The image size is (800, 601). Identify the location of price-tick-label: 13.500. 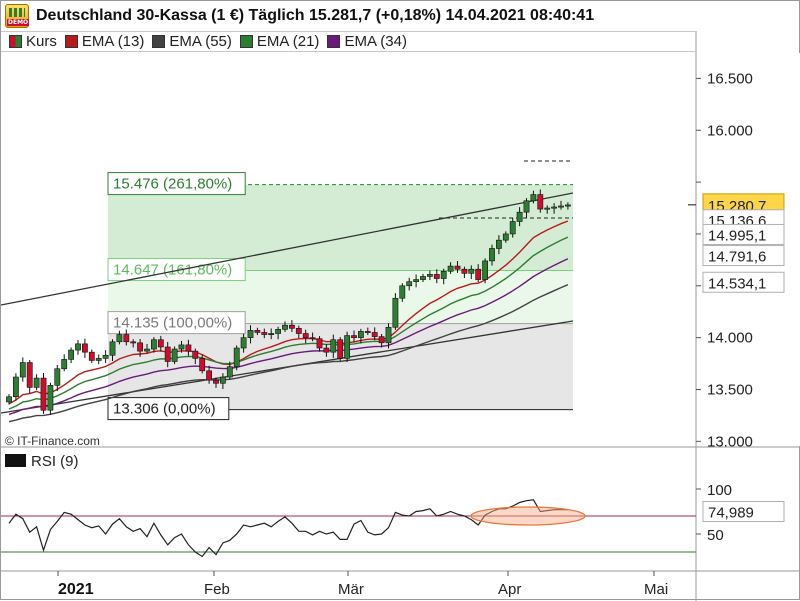
(730, 389).